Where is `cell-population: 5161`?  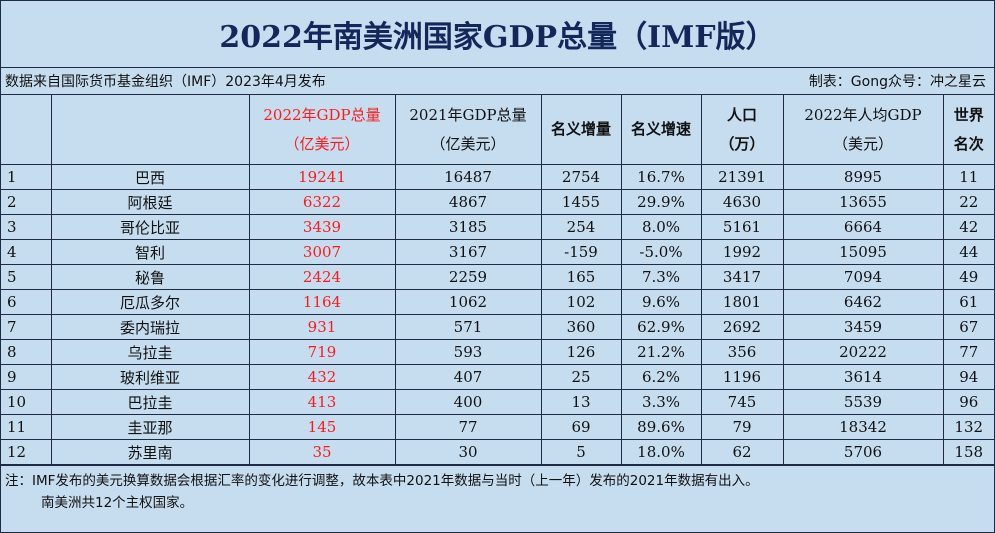 cell-population: 5161 is located at coordinates (742, 227).